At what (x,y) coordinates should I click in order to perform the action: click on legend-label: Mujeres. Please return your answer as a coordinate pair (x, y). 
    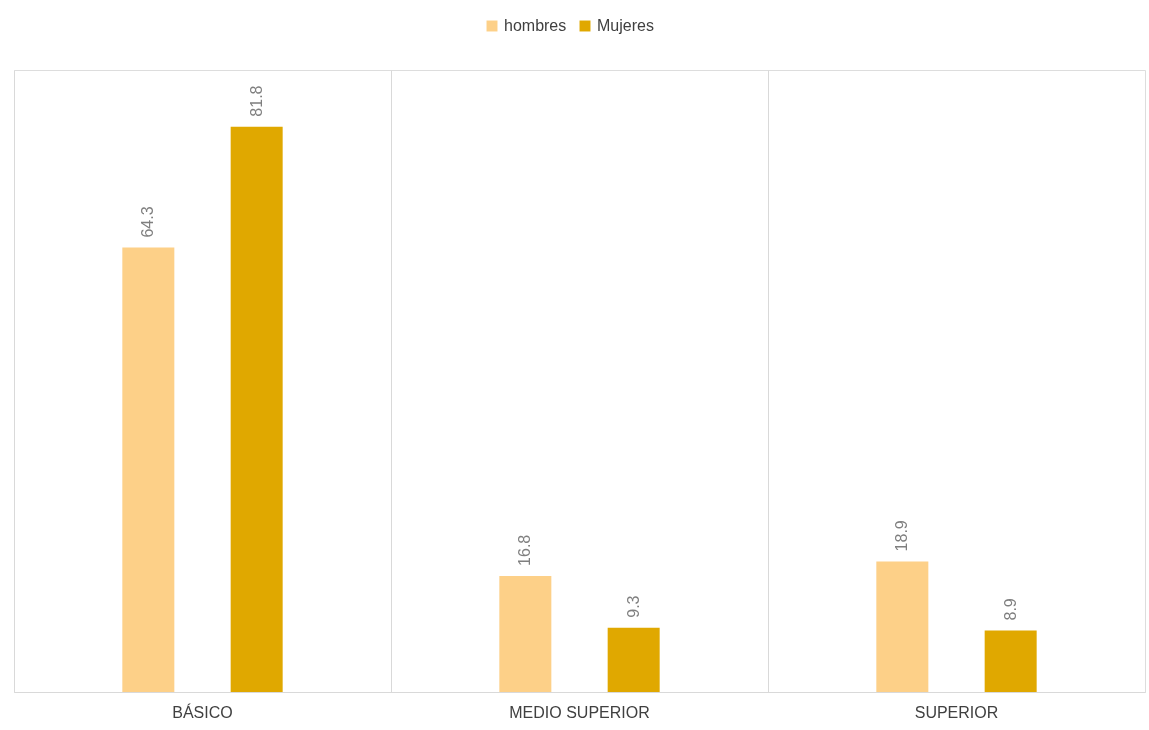
    Looking at the image, I should click on (625, 25).